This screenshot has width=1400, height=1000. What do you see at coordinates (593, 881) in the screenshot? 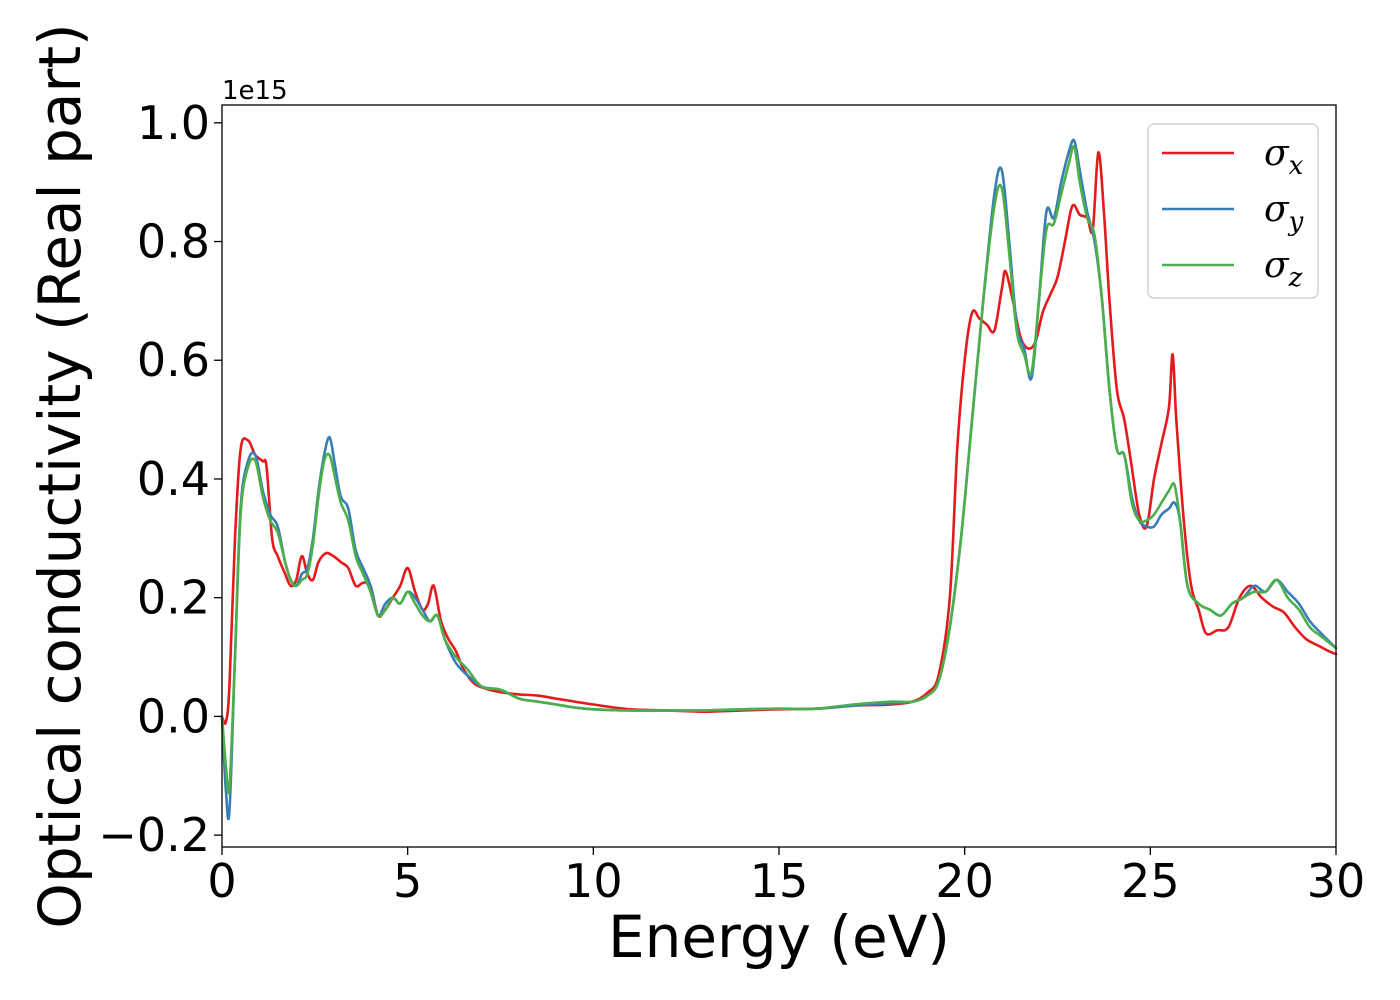
I see `x-tick-label: 10` at bounding box center [593, 881].